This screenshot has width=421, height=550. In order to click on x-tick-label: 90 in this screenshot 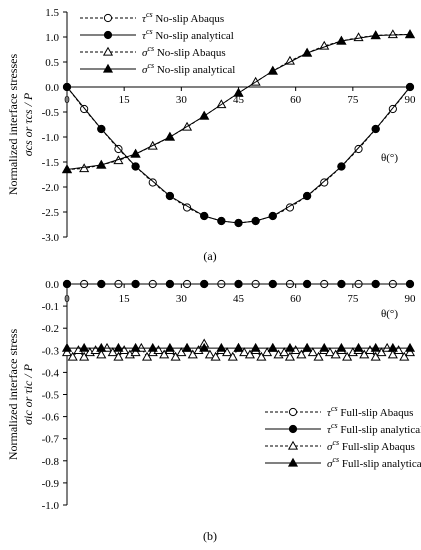, I will do `click(411, 100)`.